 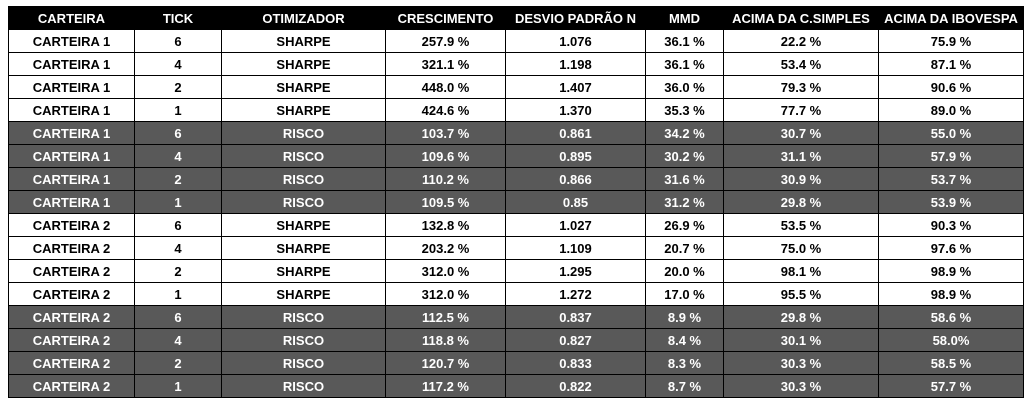 I want to click on cell-acima-ibovespa: 58.6 %, so click(x=951, y=317).